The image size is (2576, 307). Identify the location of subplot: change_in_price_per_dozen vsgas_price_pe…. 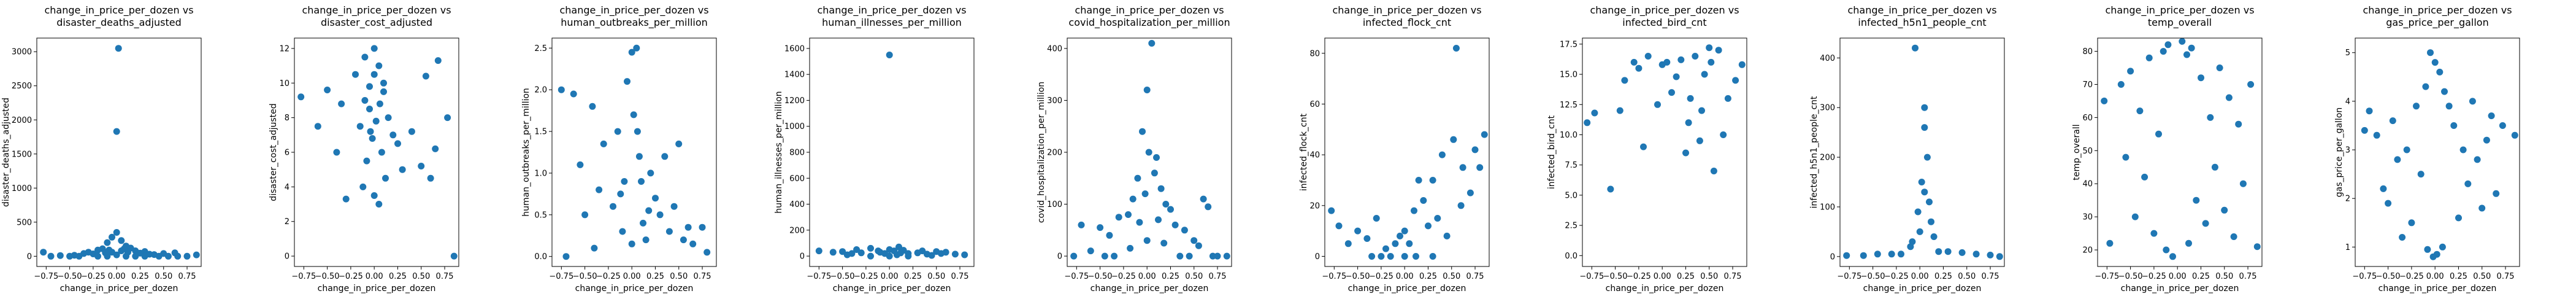
(2427, 148).